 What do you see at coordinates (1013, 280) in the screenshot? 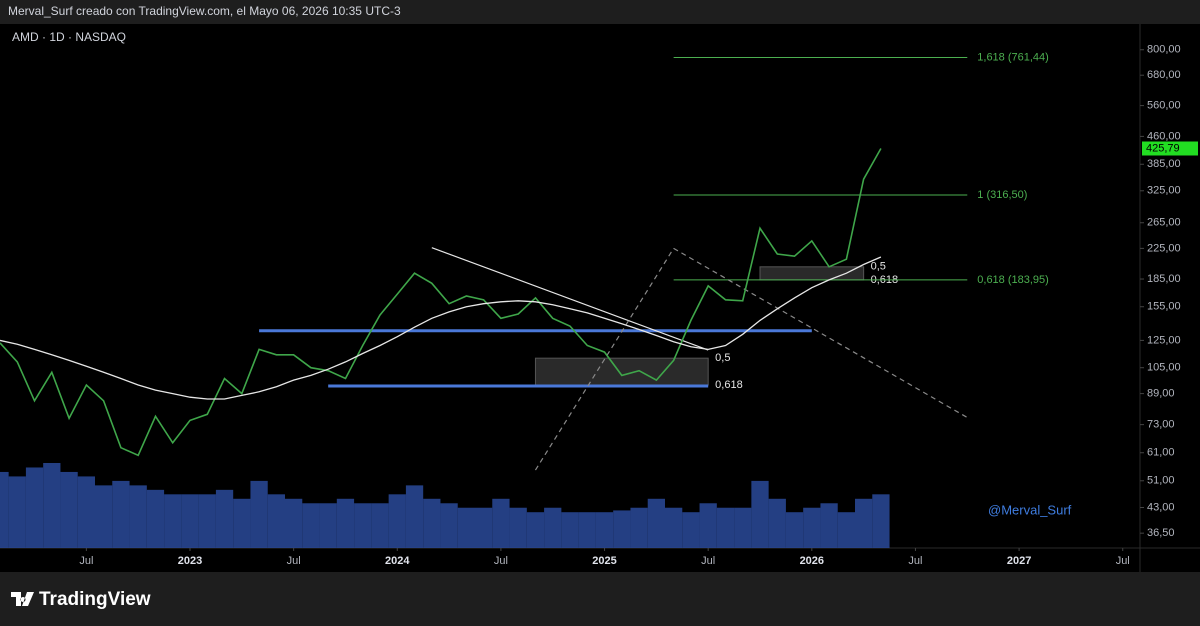
I see `fib-label: 0,618 (183,95)` at bounding box center [1013, 280].